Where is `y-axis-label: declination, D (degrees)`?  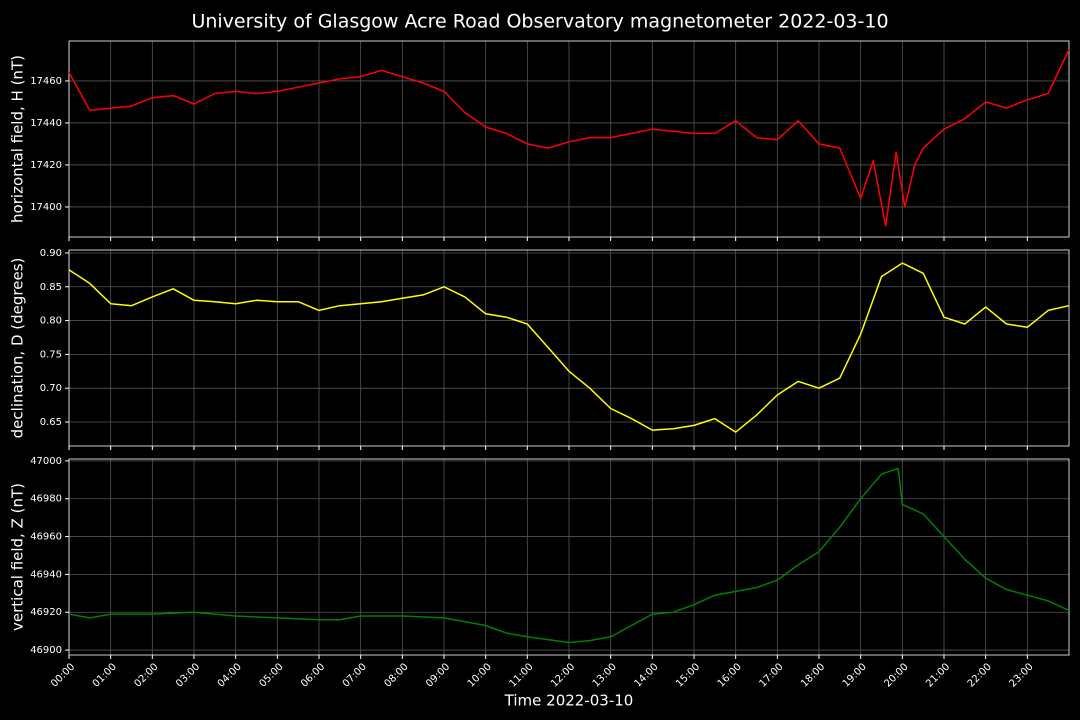
y-axis-label: declination, D (degrees) is located at coordinates (18, 348).